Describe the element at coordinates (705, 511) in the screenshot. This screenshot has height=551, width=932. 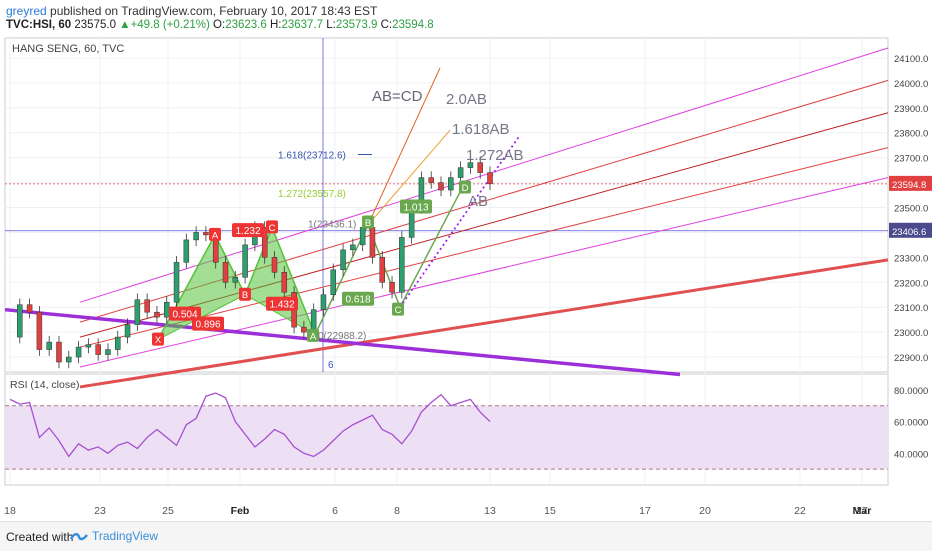
I see `x-tick-label: 20` at that location.